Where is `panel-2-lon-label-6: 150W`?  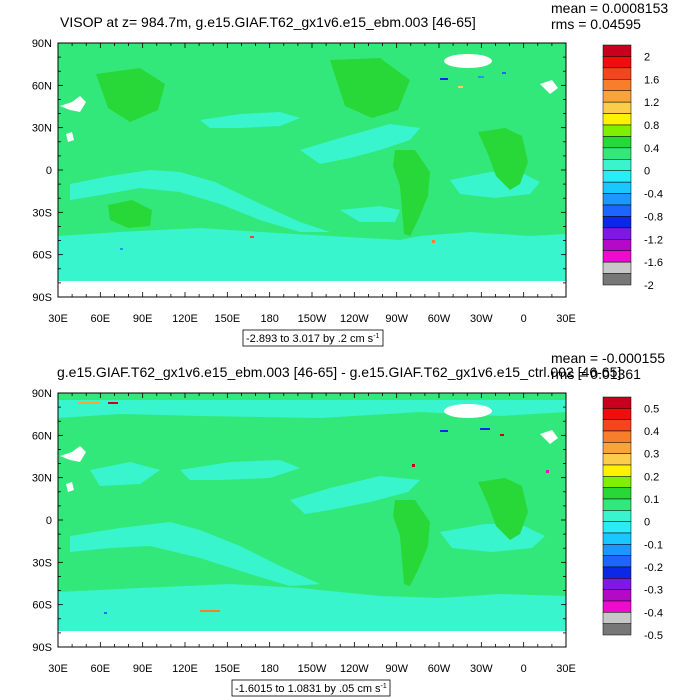 panel-2-lon-label-6: 150W is located at coordinates (312, 669).